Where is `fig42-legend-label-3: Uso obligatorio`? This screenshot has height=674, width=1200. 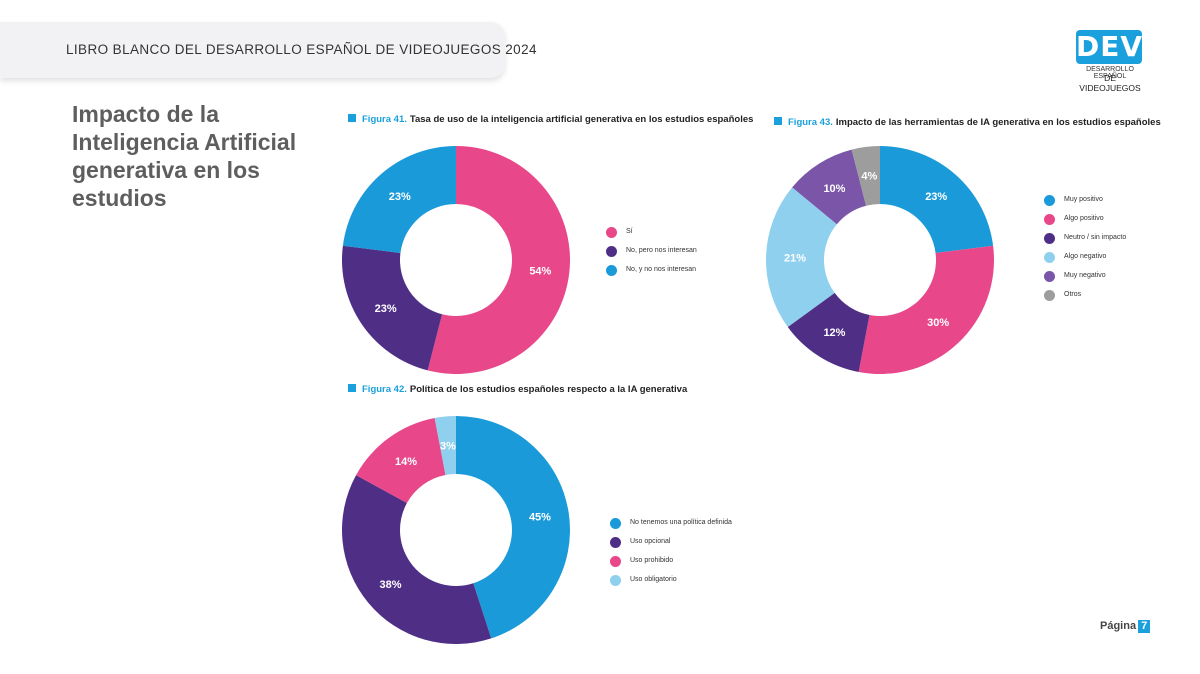
fig42-legend-label-3: Uso obligatorio is located at coordinates (653, 579).